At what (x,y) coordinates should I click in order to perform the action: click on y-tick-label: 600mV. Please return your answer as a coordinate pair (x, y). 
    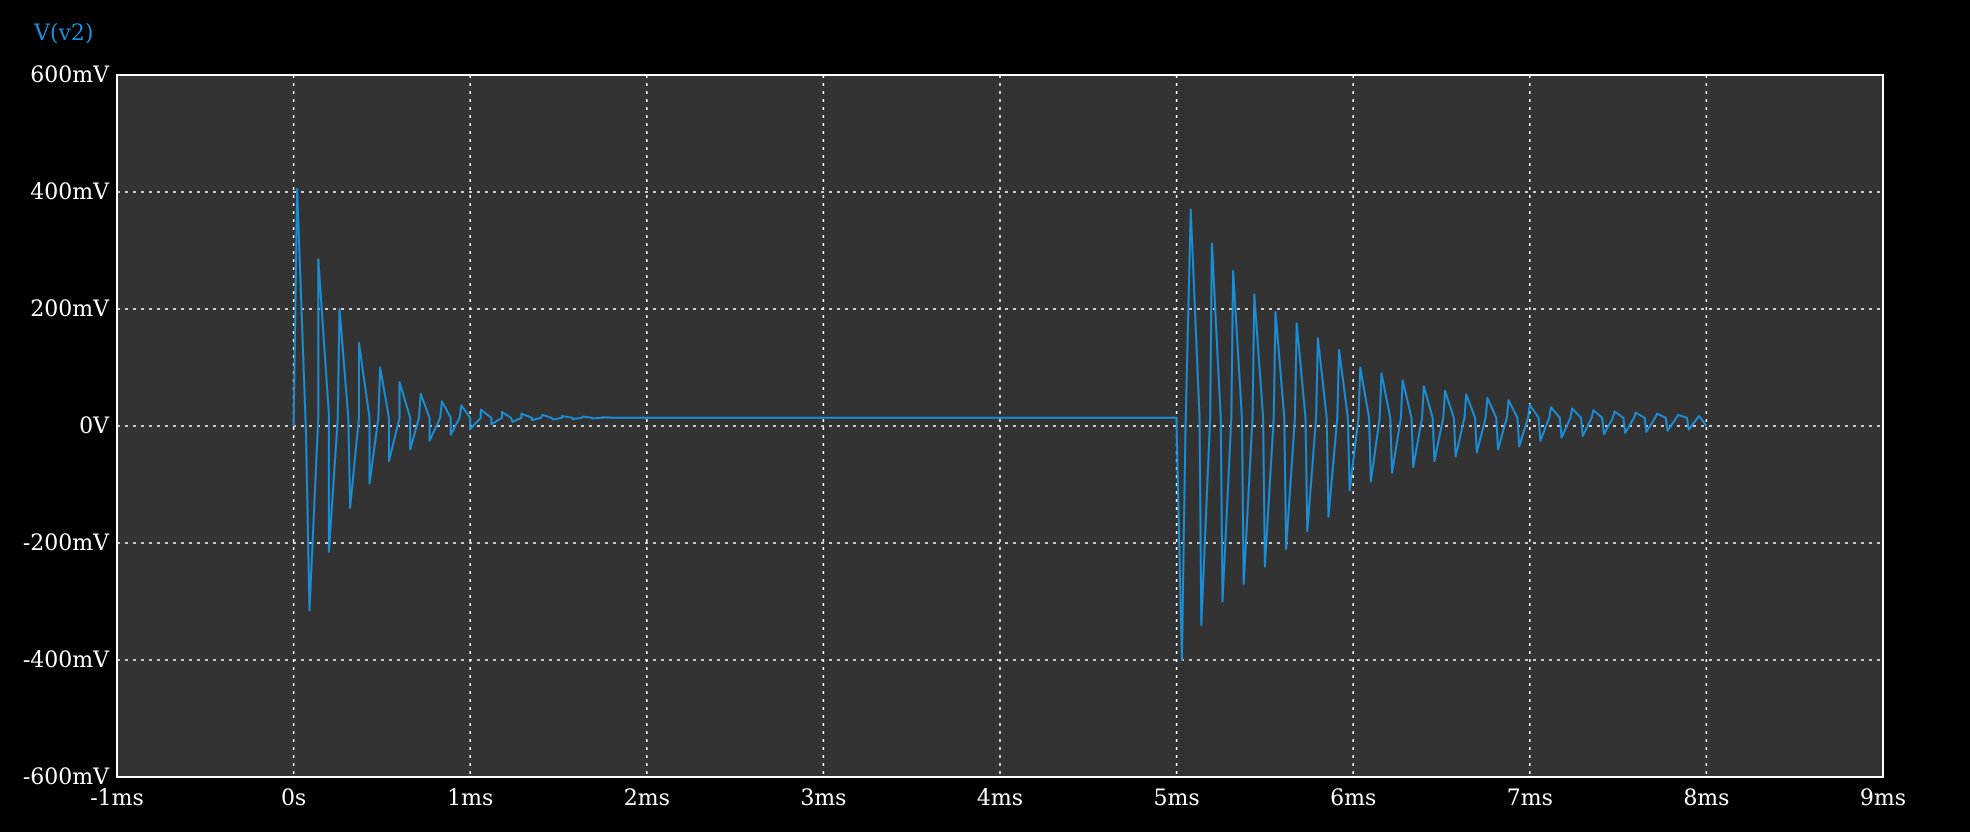
    Looking at the image, I should click on (70, 75).